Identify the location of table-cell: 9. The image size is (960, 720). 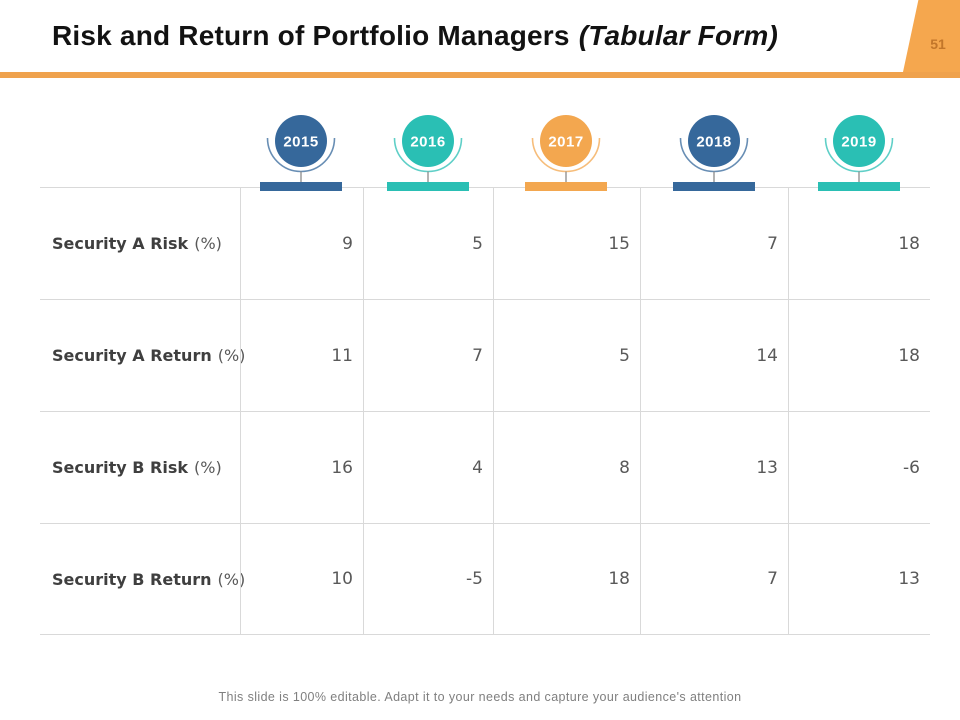
(301, 243).